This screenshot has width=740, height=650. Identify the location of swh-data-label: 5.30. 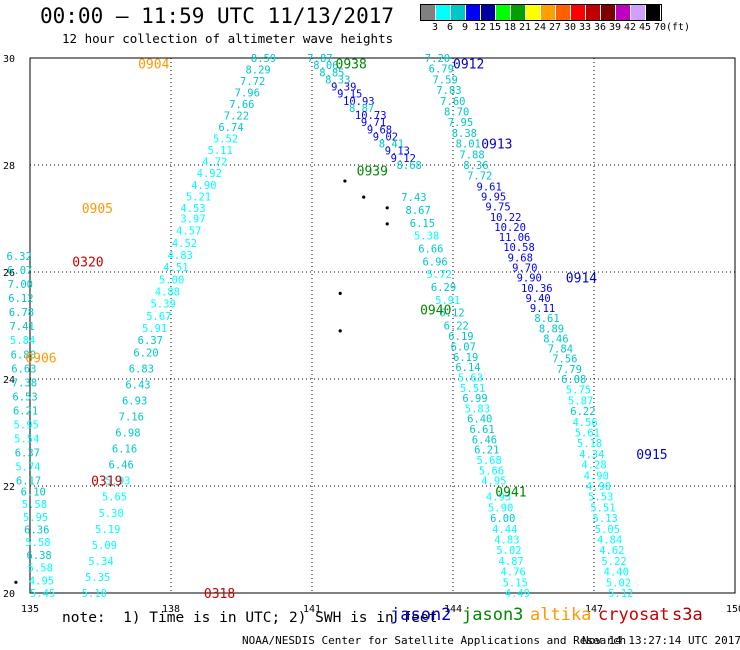
(110, 514).